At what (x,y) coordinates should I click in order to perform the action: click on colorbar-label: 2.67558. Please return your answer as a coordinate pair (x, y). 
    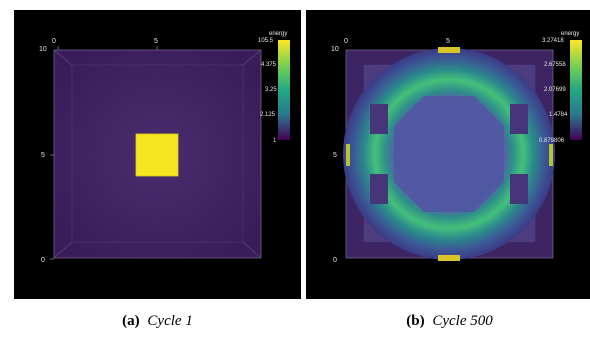
    Looking at the image, I should click on (555, 65).